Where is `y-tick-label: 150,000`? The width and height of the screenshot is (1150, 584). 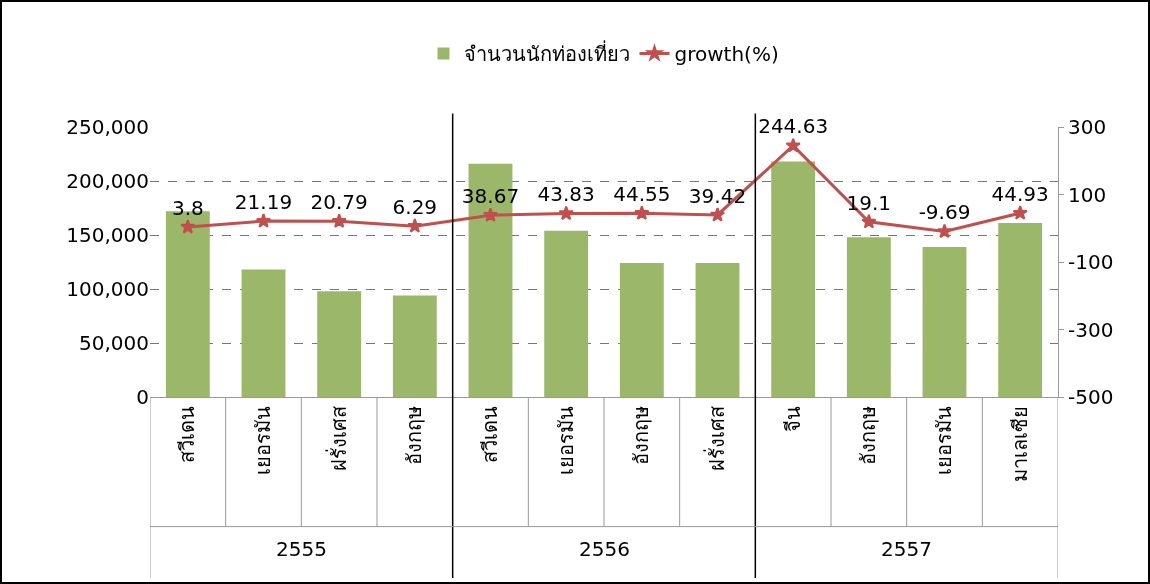 y-tick-label: 150,000 is located at coordinates (107, 235).